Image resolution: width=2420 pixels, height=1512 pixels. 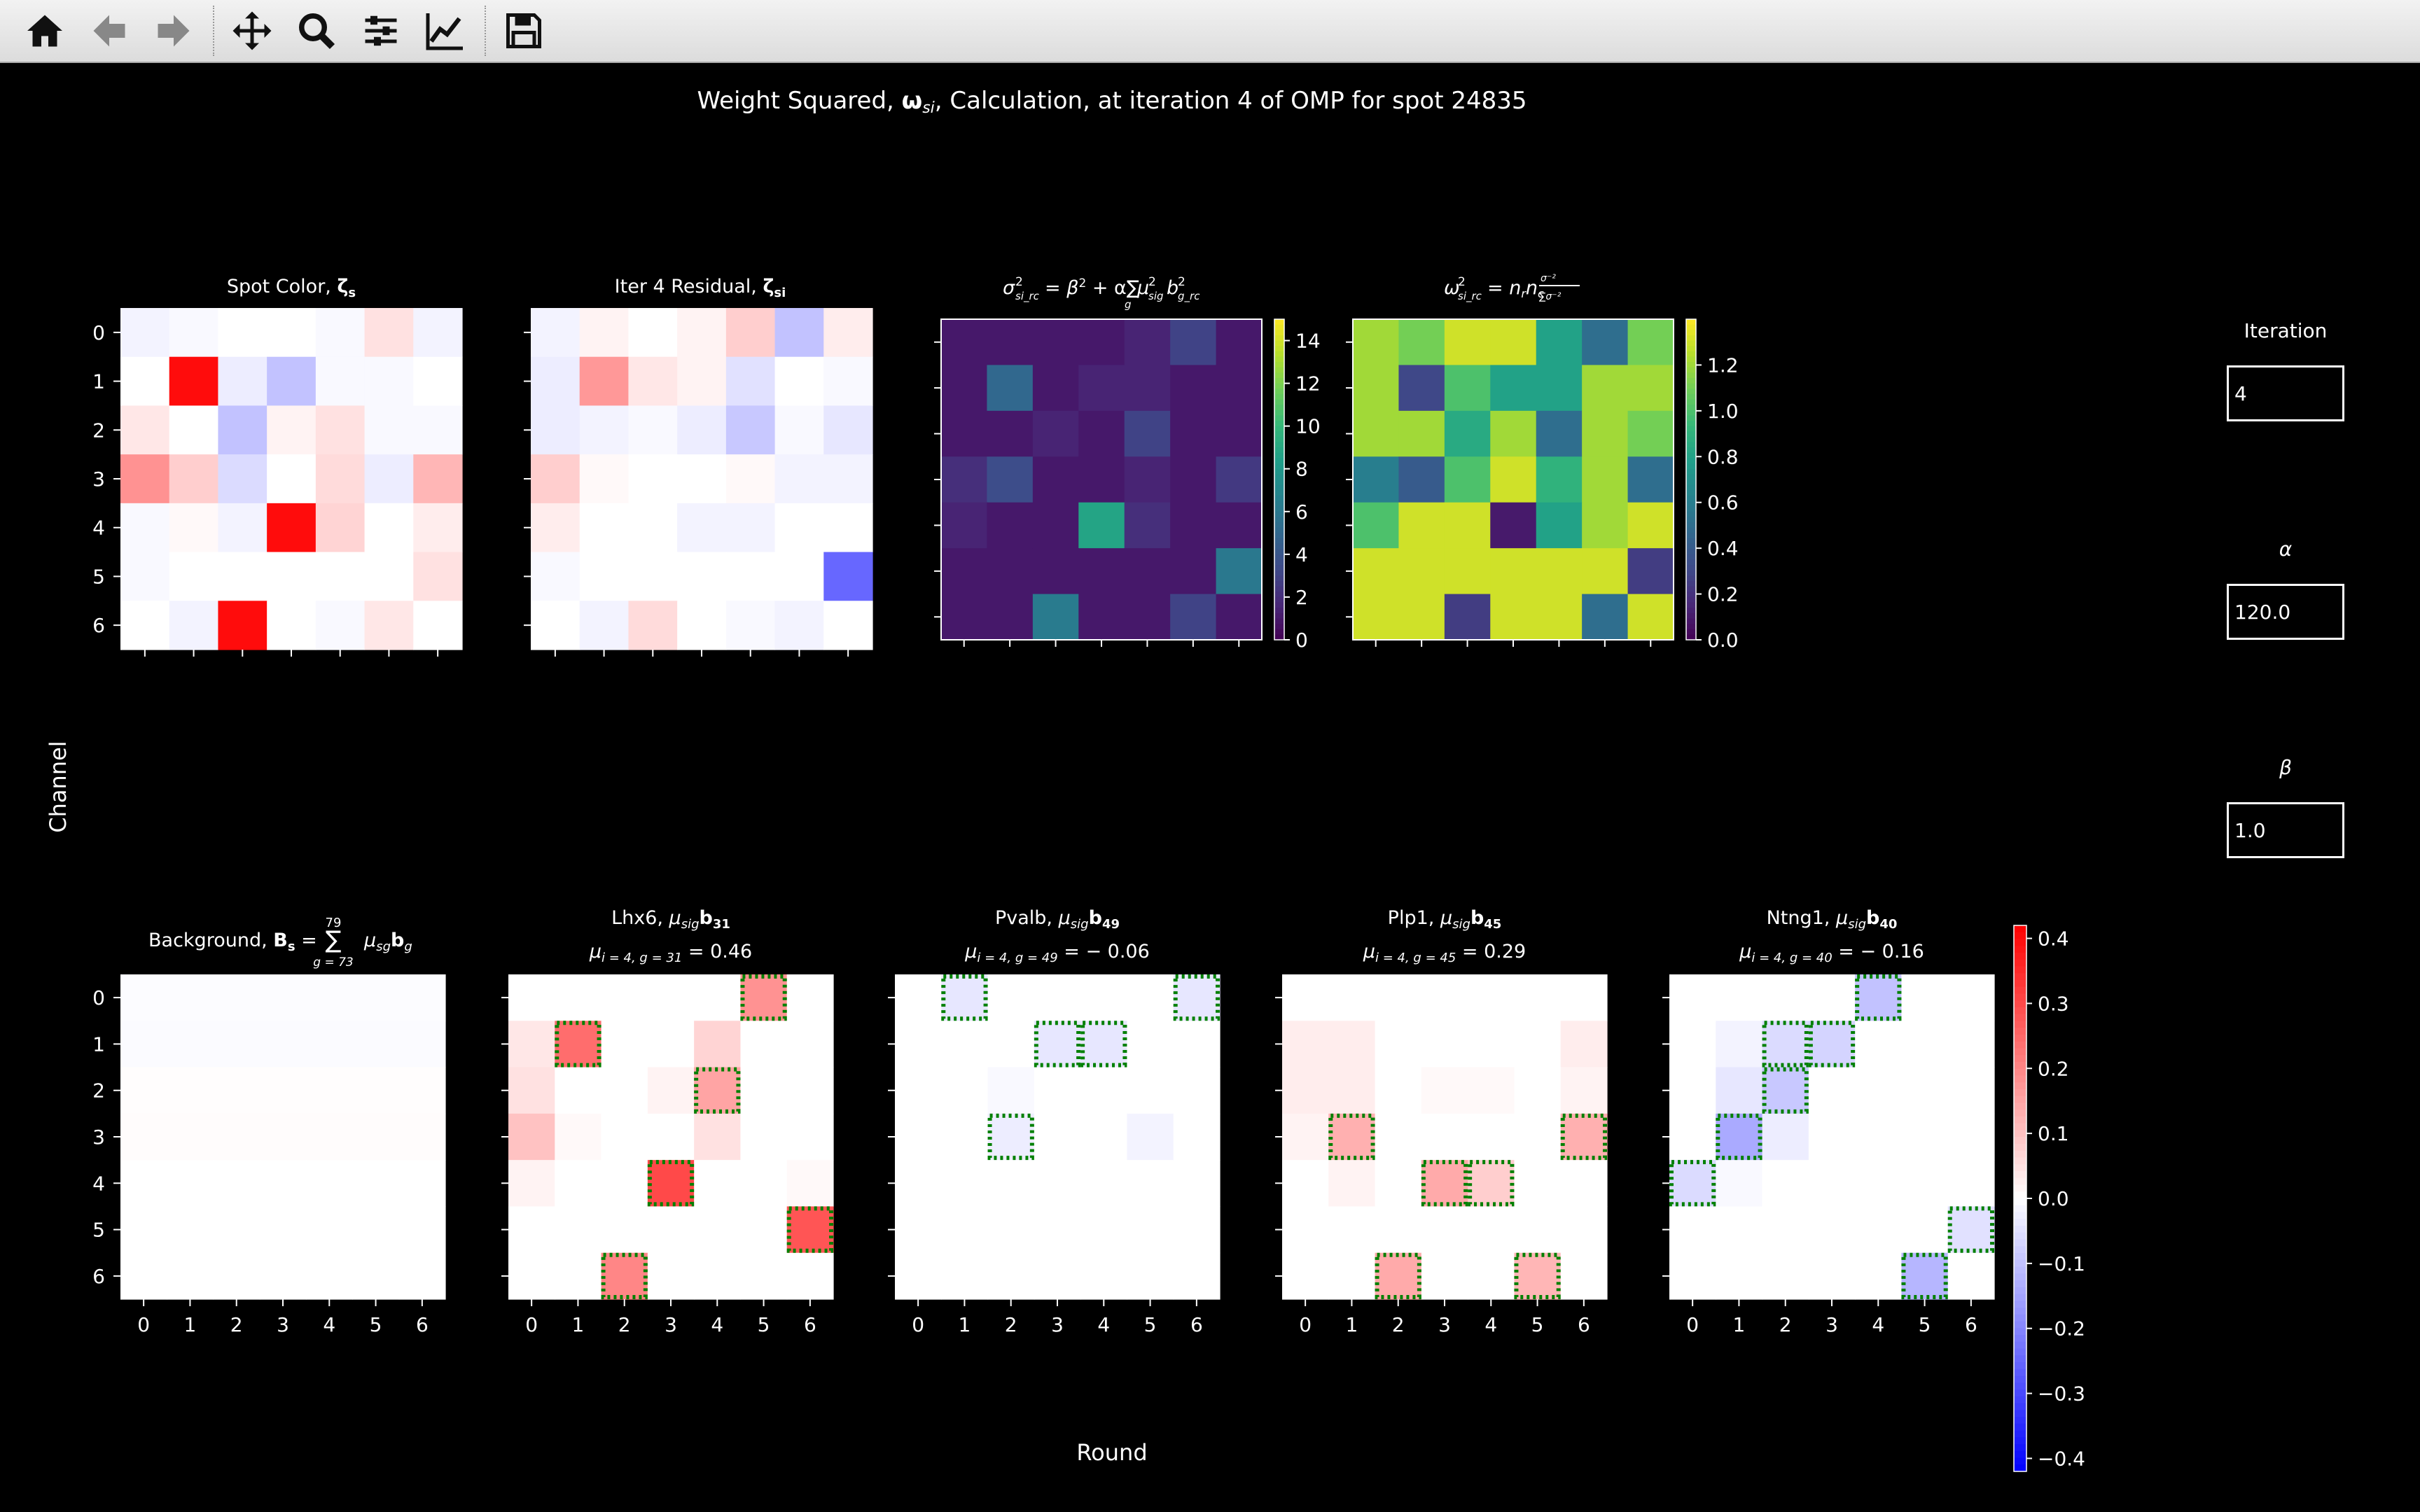 What do you see at coordinates (98, 1090) in the screenshot?
I see `y-tick-label: 2` at bounding box center [98, 1090].